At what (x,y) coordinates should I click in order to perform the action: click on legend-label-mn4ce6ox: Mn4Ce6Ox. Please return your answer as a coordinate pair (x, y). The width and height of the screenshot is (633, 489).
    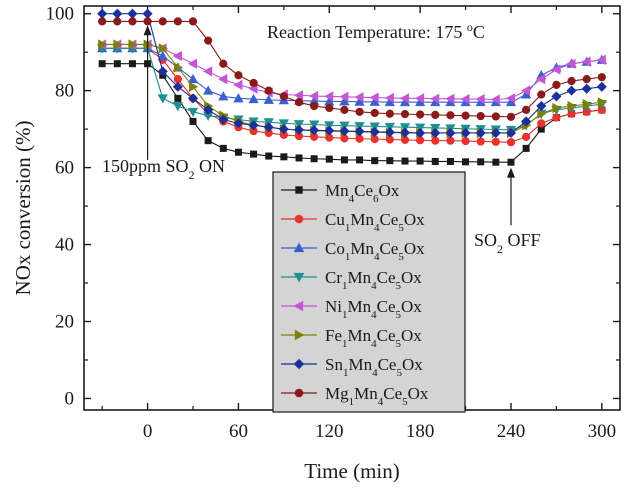
    Looking at the image, I should click on (362, 193).